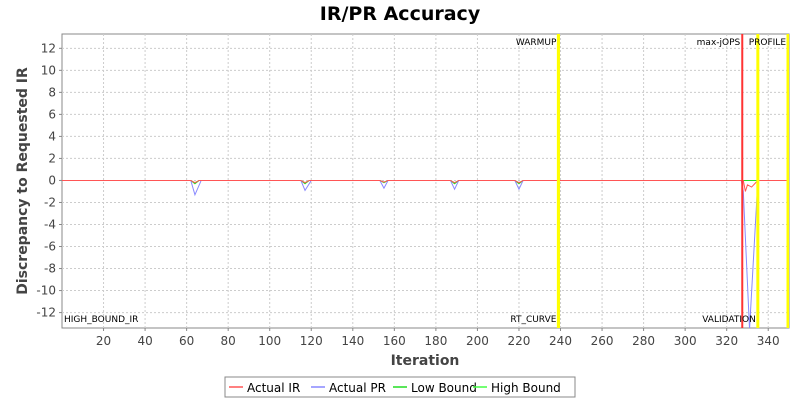  I want to click on x-tick-label: 220, so click(519, 341).